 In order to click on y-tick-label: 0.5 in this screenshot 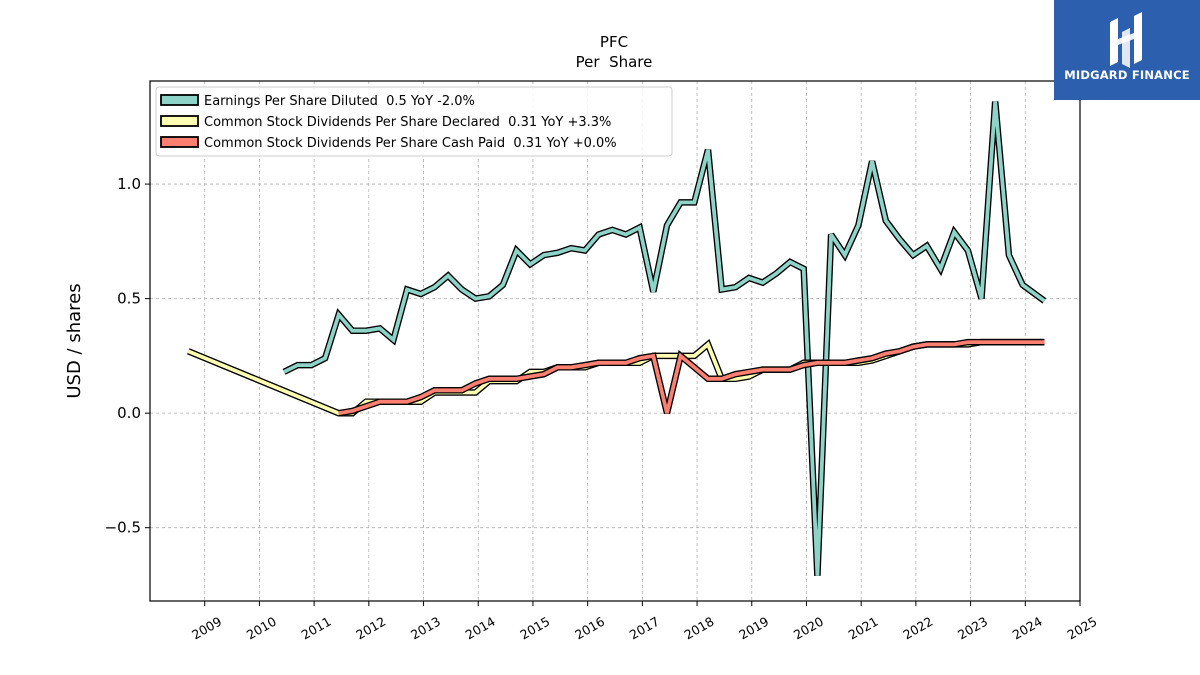, I will do `click(129, 299)`.